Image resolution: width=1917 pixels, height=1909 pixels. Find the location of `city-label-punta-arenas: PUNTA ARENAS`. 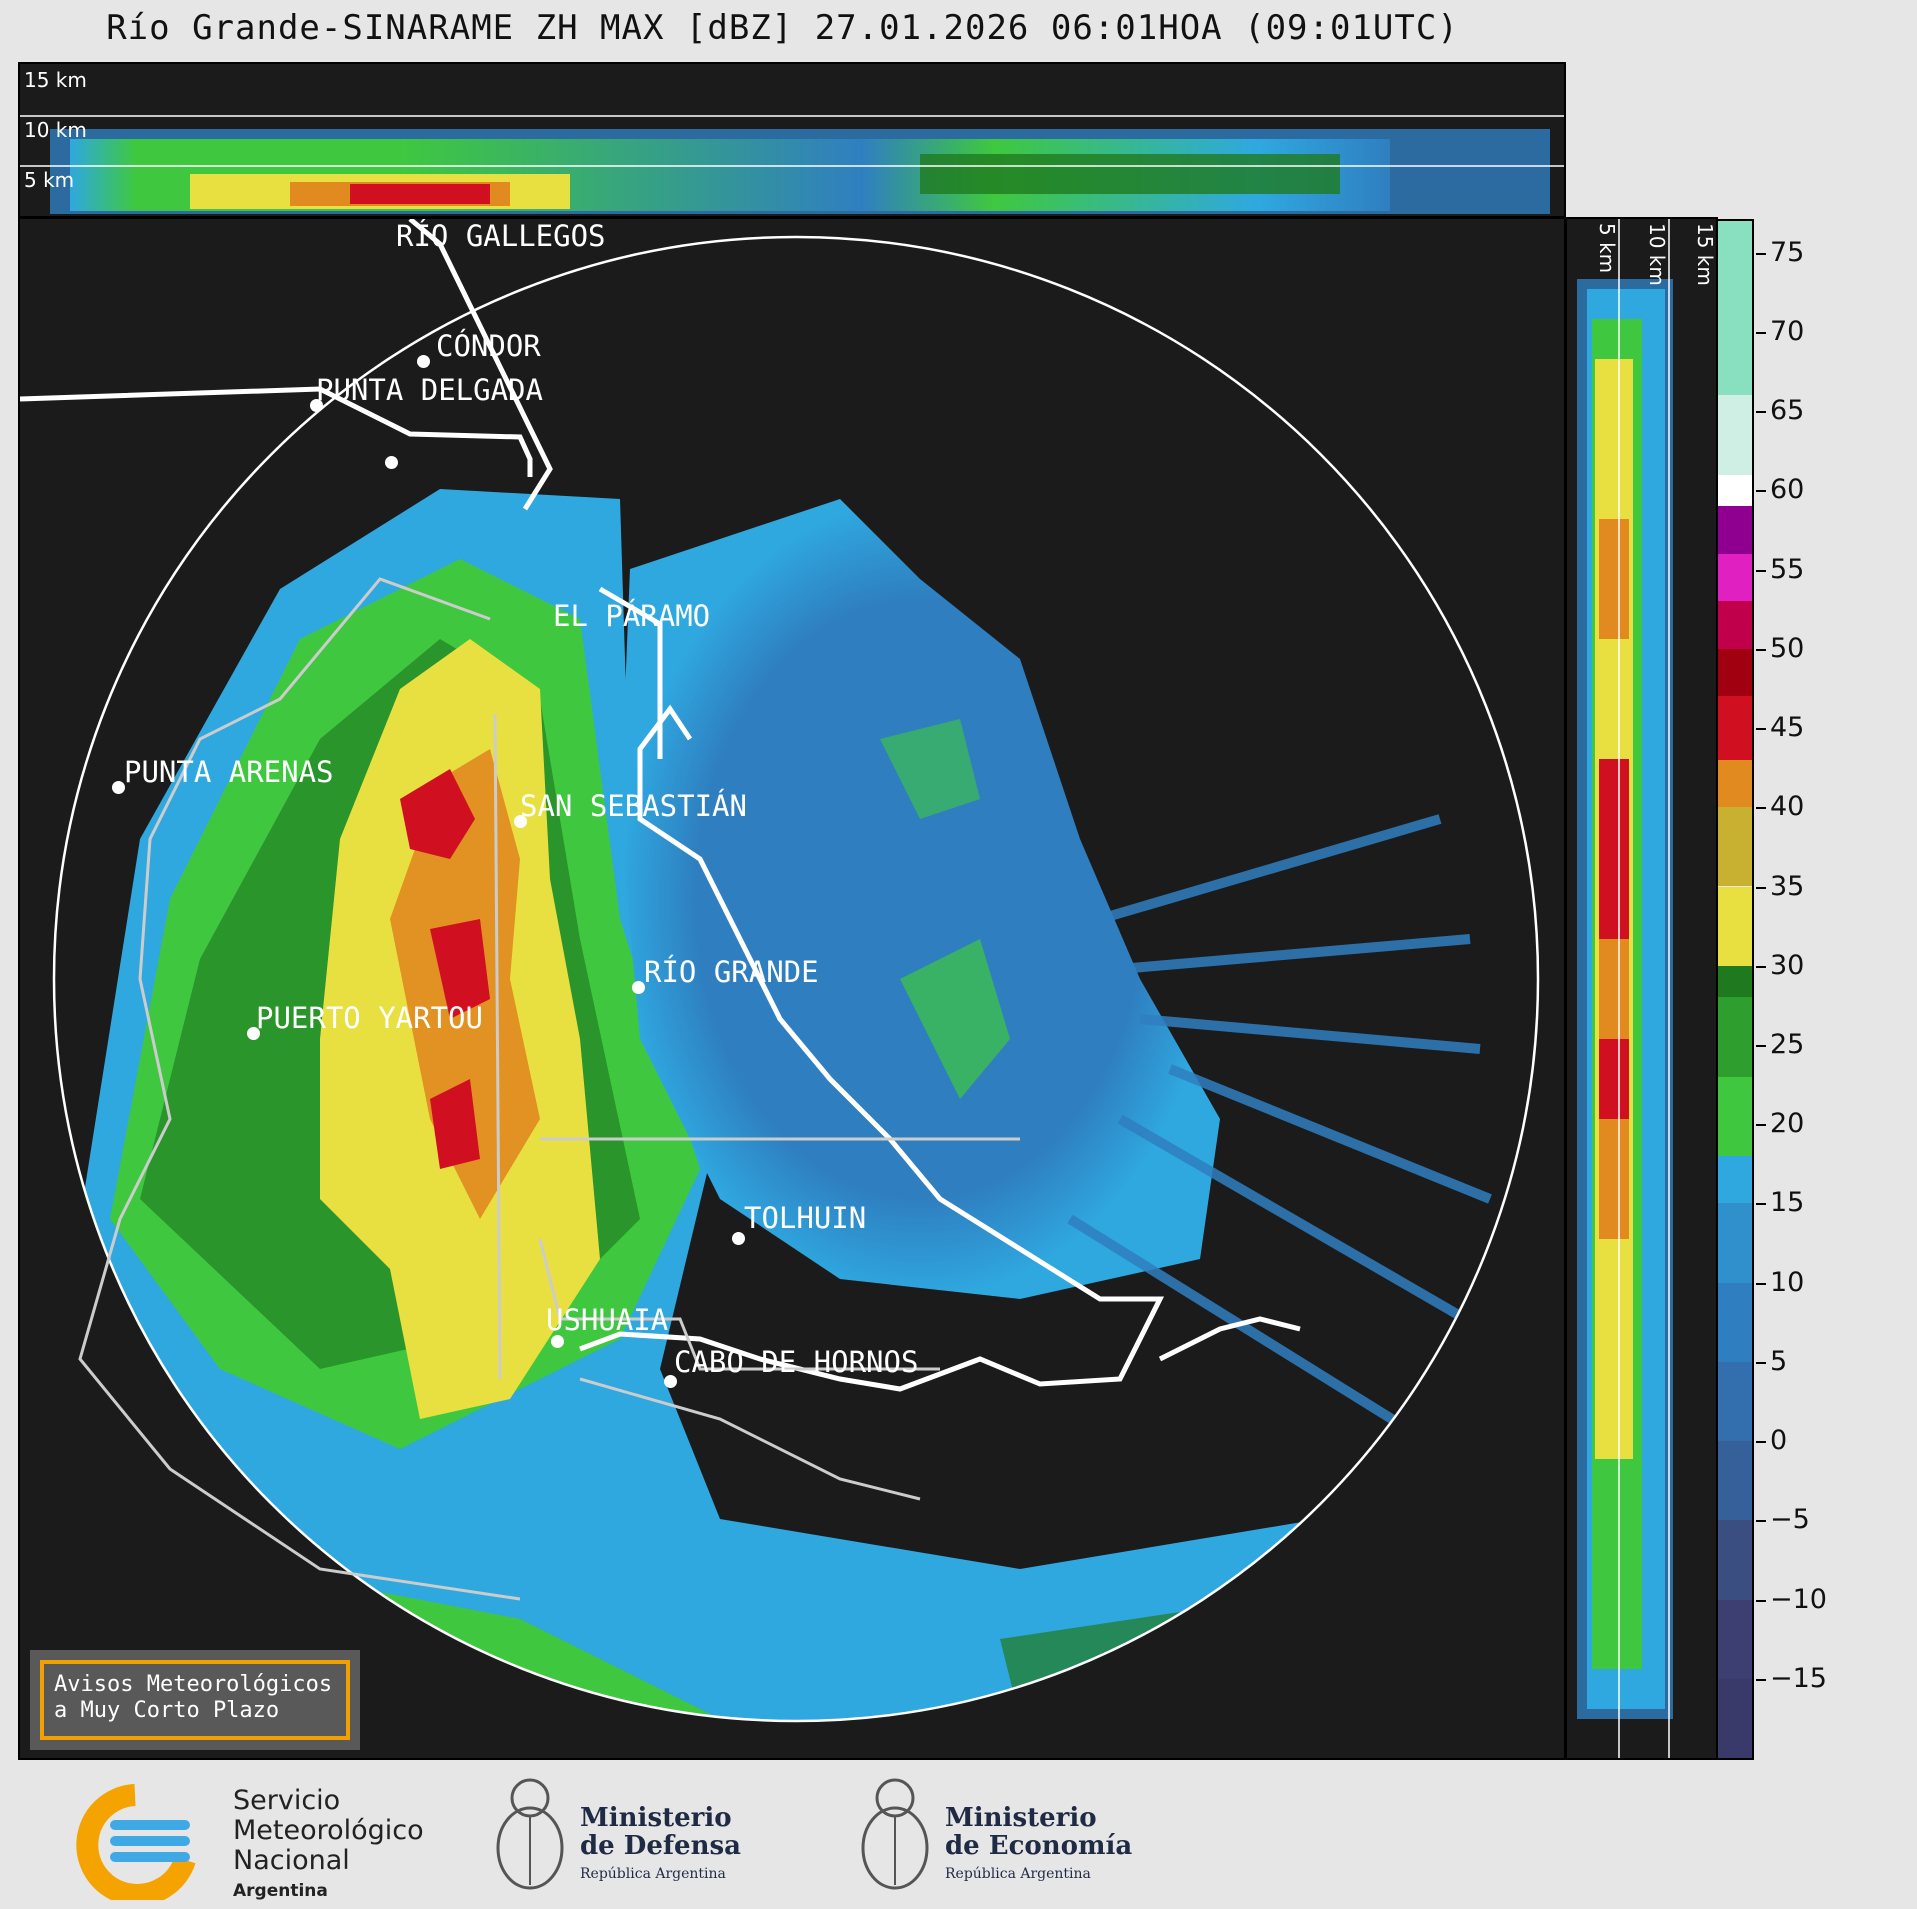

city-label-punta-arenas: PUNTA ARENAS is located at coordinates (229, 772).